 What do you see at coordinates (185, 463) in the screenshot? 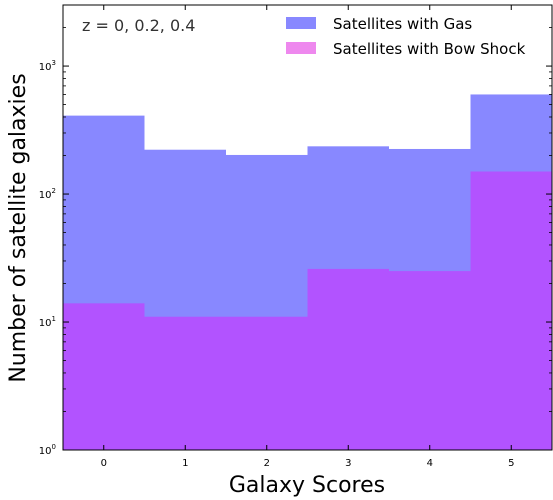
I see `x-tick-label-1: 1` at bounding box center [185, 463].